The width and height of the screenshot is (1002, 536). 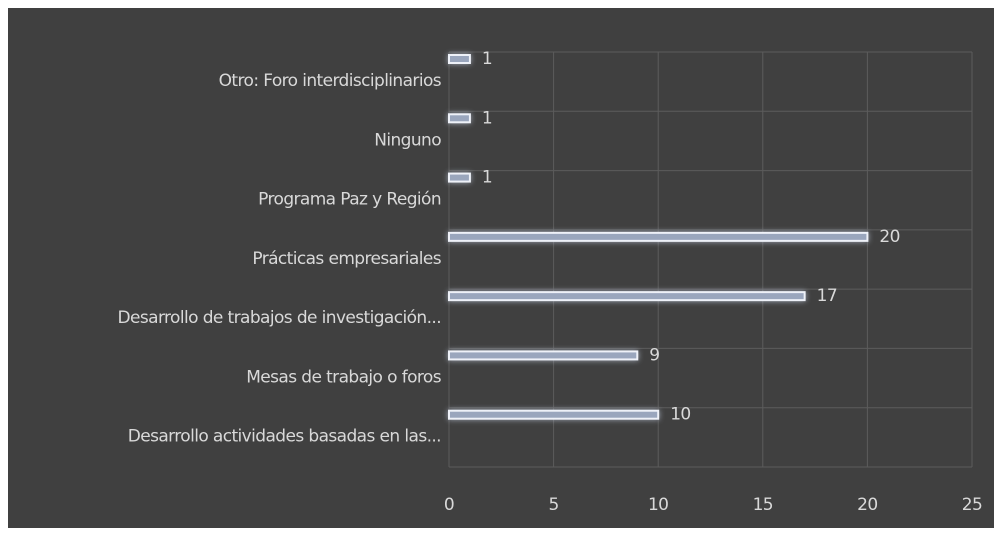 What do you see at coordinates (346, 259) in the screenshot?
I see `y-tick-label: Prácticas empresariales` at bounding box center [346, 259].